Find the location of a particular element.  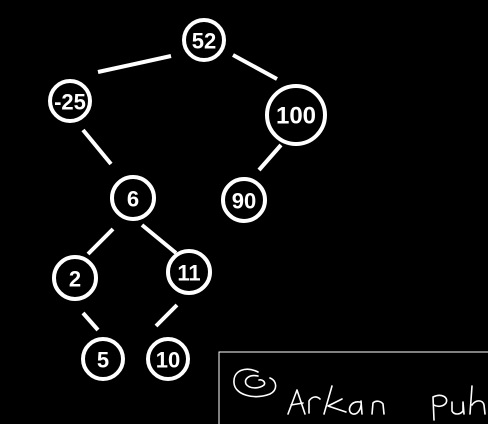

tree-node: 100 is located at coordinates (296, 115).